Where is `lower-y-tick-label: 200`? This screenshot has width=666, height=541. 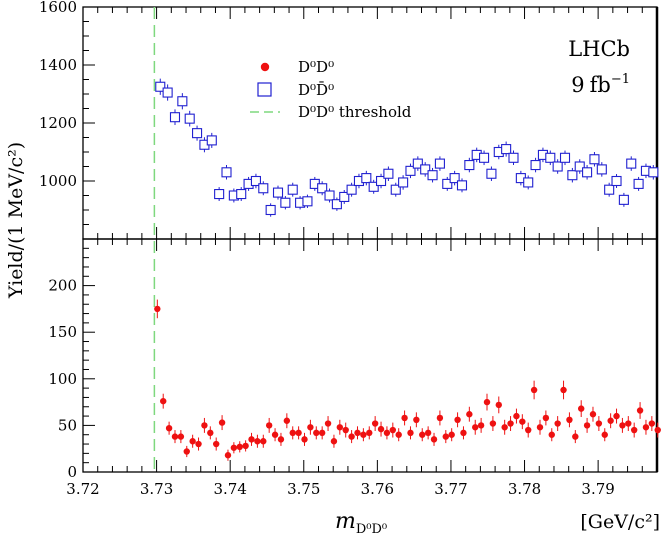 lower-y-tick-label: 200 is located at coordinates (62, 286).